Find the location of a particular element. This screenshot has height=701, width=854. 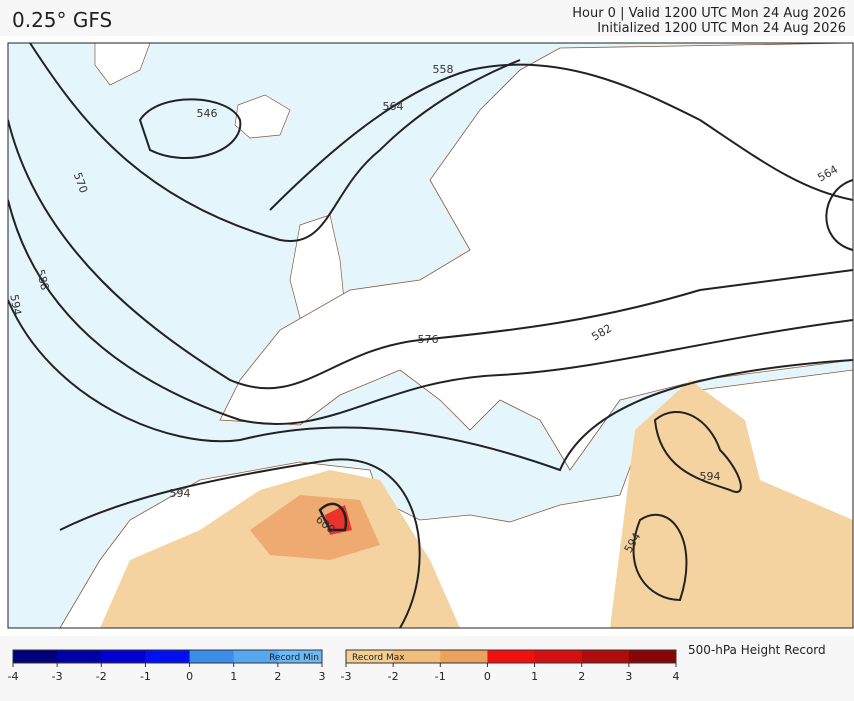

colorbar-title: 500-hPa Height Record is located at coordinates (757, 650).